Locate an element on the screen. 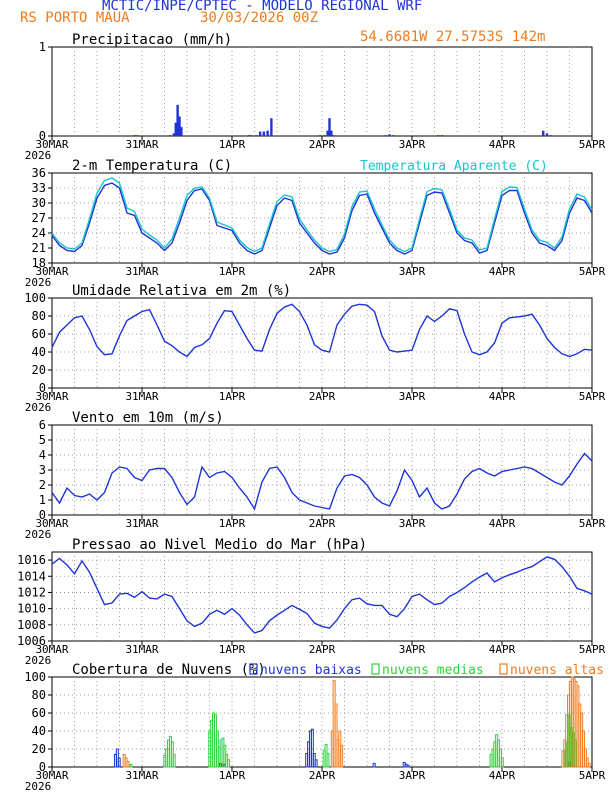 Image resolution: width=612 pixels, height=792 pixels. y-tick-label: 1016 is located at coordinates (31, 560).